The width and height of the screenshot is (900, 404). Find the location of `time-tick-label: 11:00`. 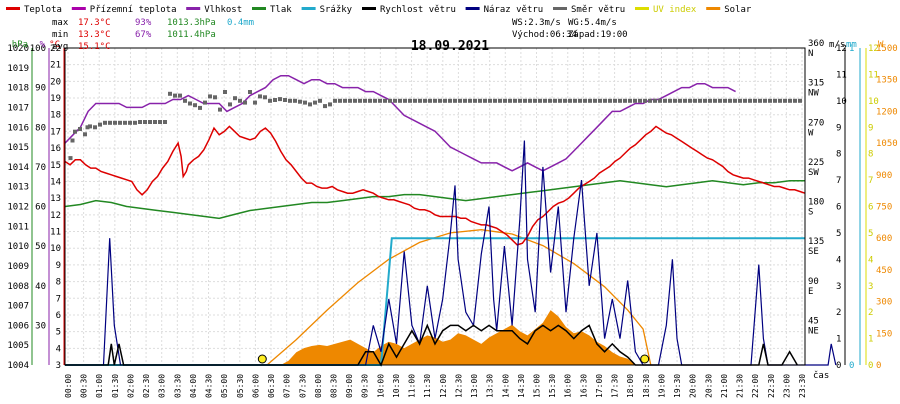

time-tick-label: 11:00 is located at coordinates (412, 386).